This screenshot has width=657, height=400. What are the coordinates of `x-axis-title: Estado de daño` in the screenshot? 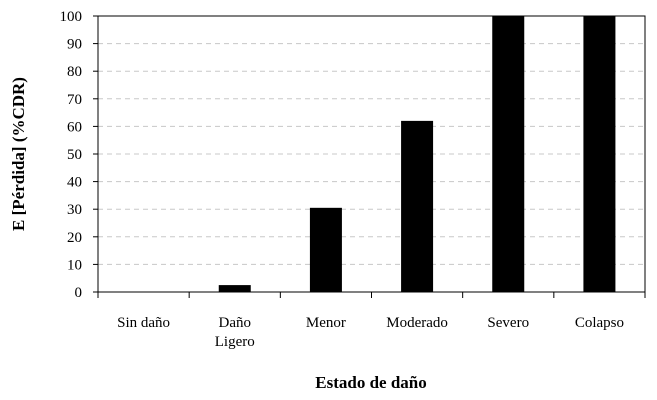 It's located at (370, 382).